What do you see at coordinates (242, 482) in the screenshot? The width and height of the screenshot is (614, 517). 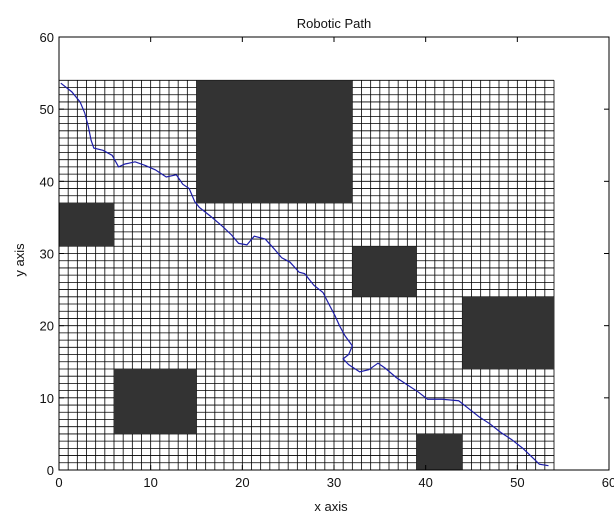 I see `x-tick-label: 20` at bounding box center [242, 482].